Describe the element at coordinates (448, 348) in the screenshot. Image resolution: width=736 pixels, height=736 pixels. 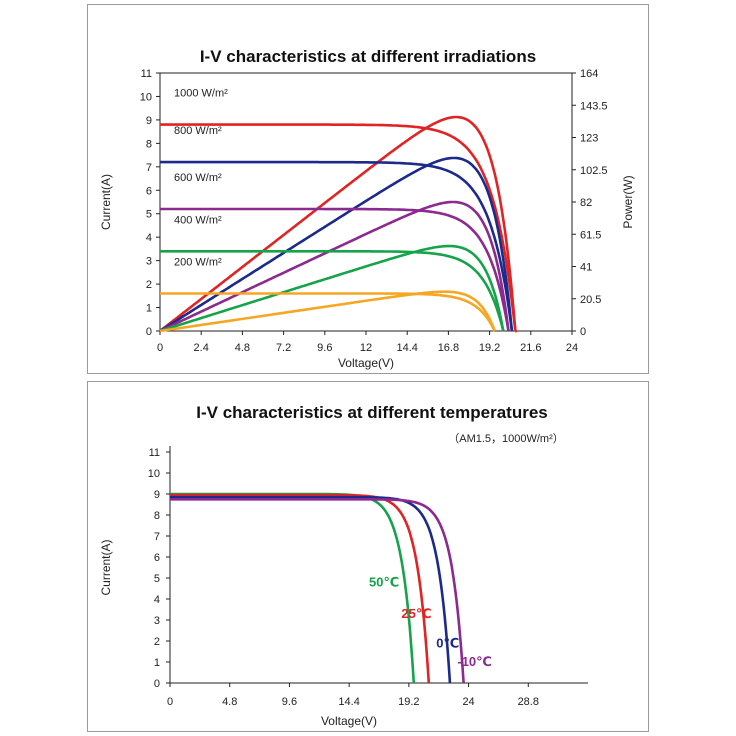
I see `x-tick-label: 16.8` at that location.